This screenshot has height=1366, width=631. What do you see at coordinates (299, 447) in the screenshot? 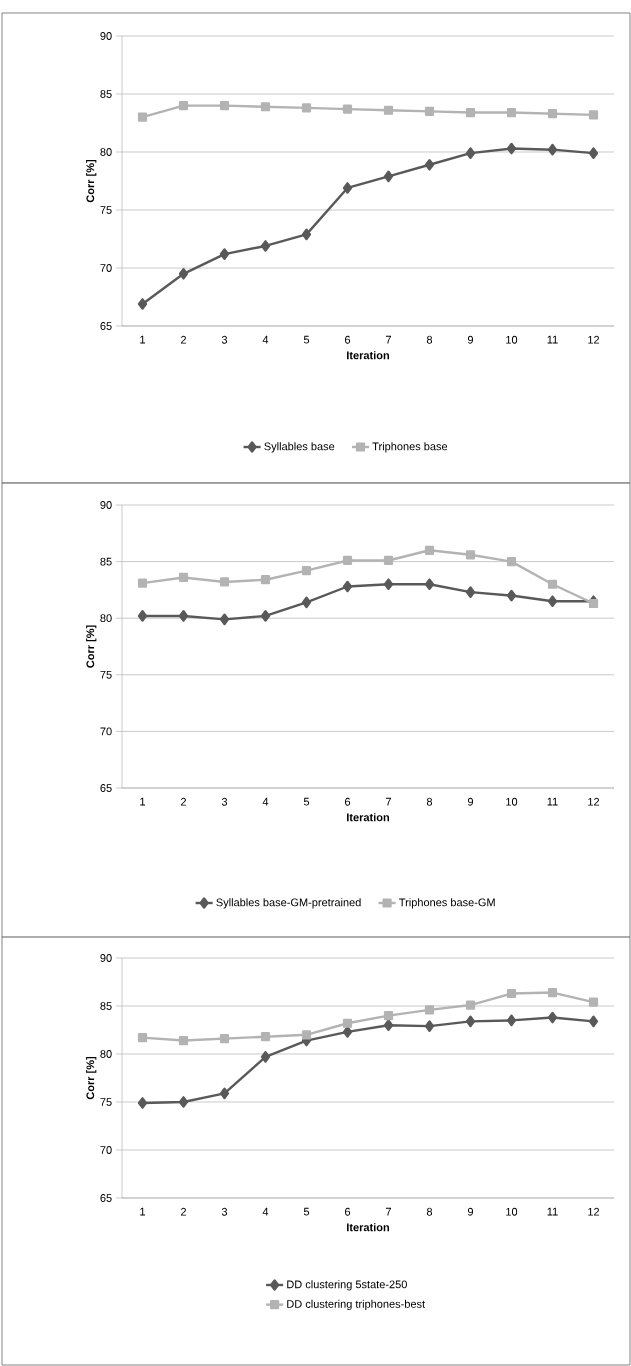
I see `legend-label: Syllables base` at bounding box center [299, 447].